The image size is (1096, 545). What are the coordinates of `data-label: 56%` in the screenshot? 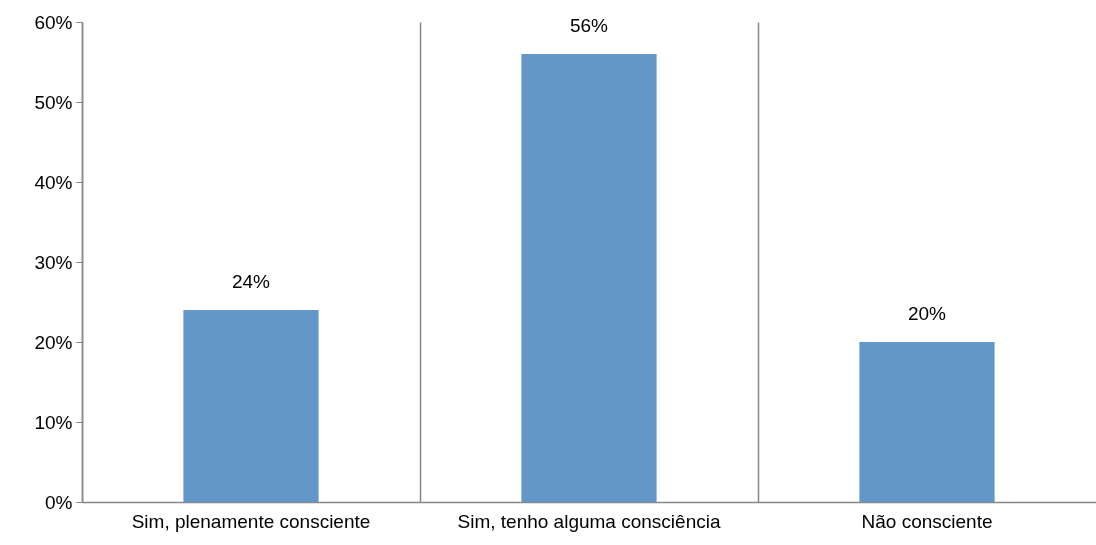 It's located at (589, 25).